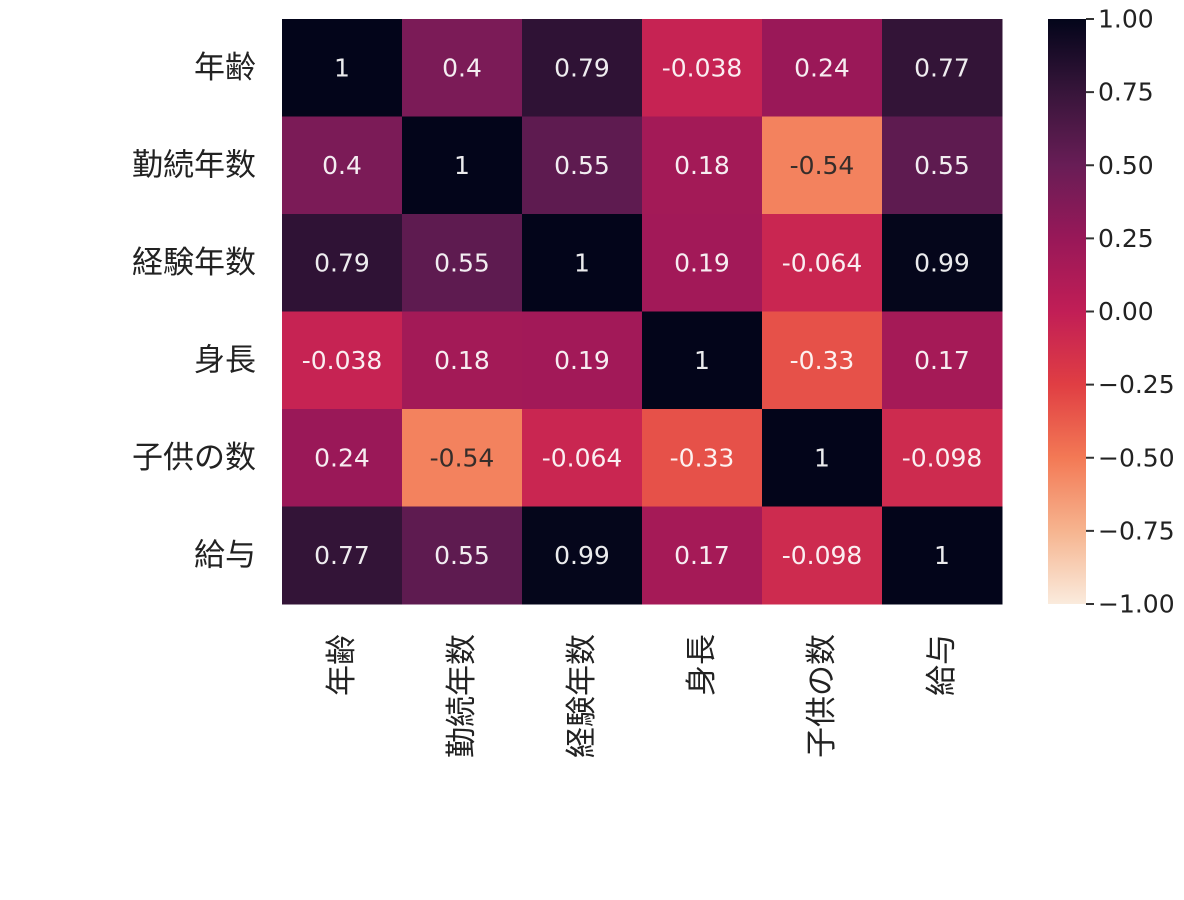 Image resolution: width=1184 pixels, height=900 pixels. I want to click on colorbar-tick-label-8: −1.00, so click(1136, 604).